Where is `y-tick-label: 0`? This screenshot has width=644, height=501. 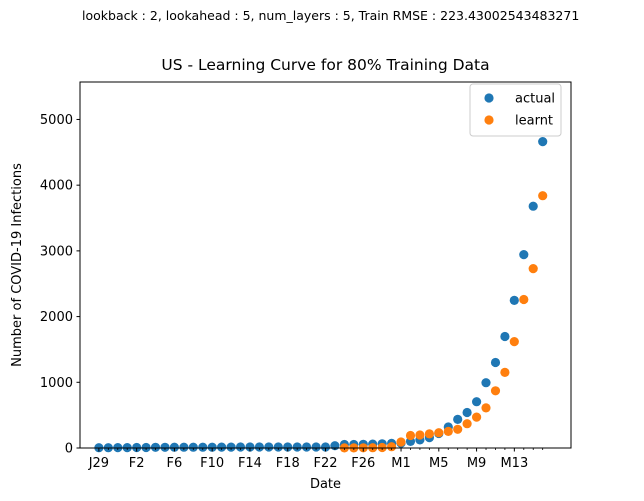 y-tick-label: 0 is located at coordinates (69, 449).